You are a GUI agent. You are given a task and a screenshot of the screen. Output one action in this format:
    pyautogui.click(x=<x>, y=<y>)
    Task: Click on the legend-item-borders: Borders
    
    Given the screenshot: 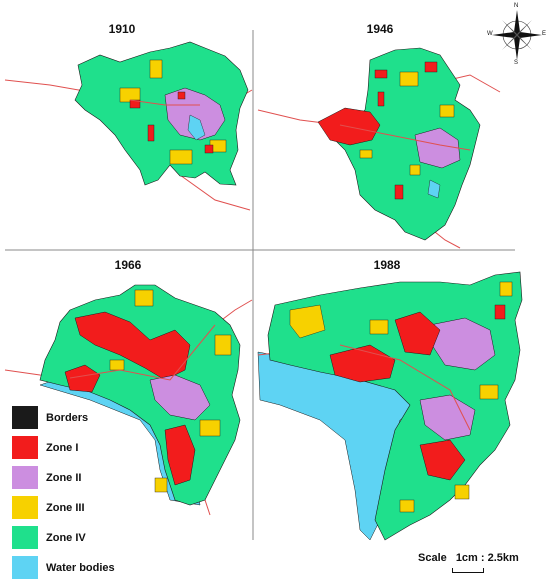 What is the action you would take?
    pyautogui.click(x=87, y=417)
    